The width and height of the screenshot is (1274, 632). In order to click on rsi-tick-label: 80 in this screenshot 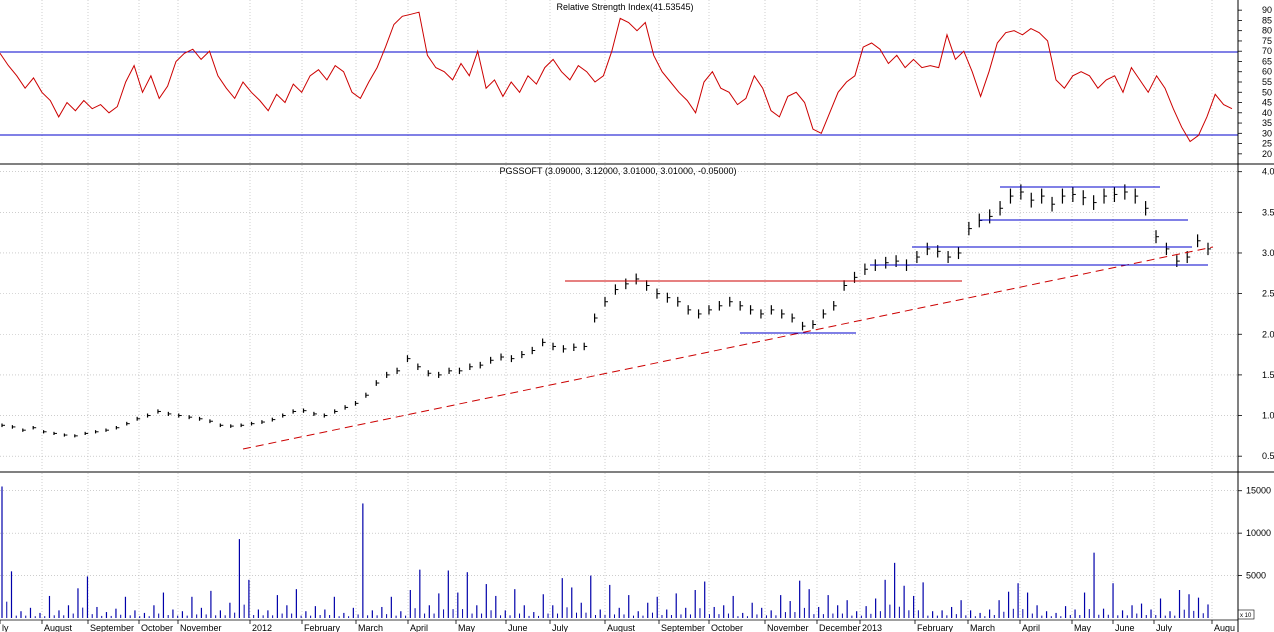, I will do `click(1267, 31)`.